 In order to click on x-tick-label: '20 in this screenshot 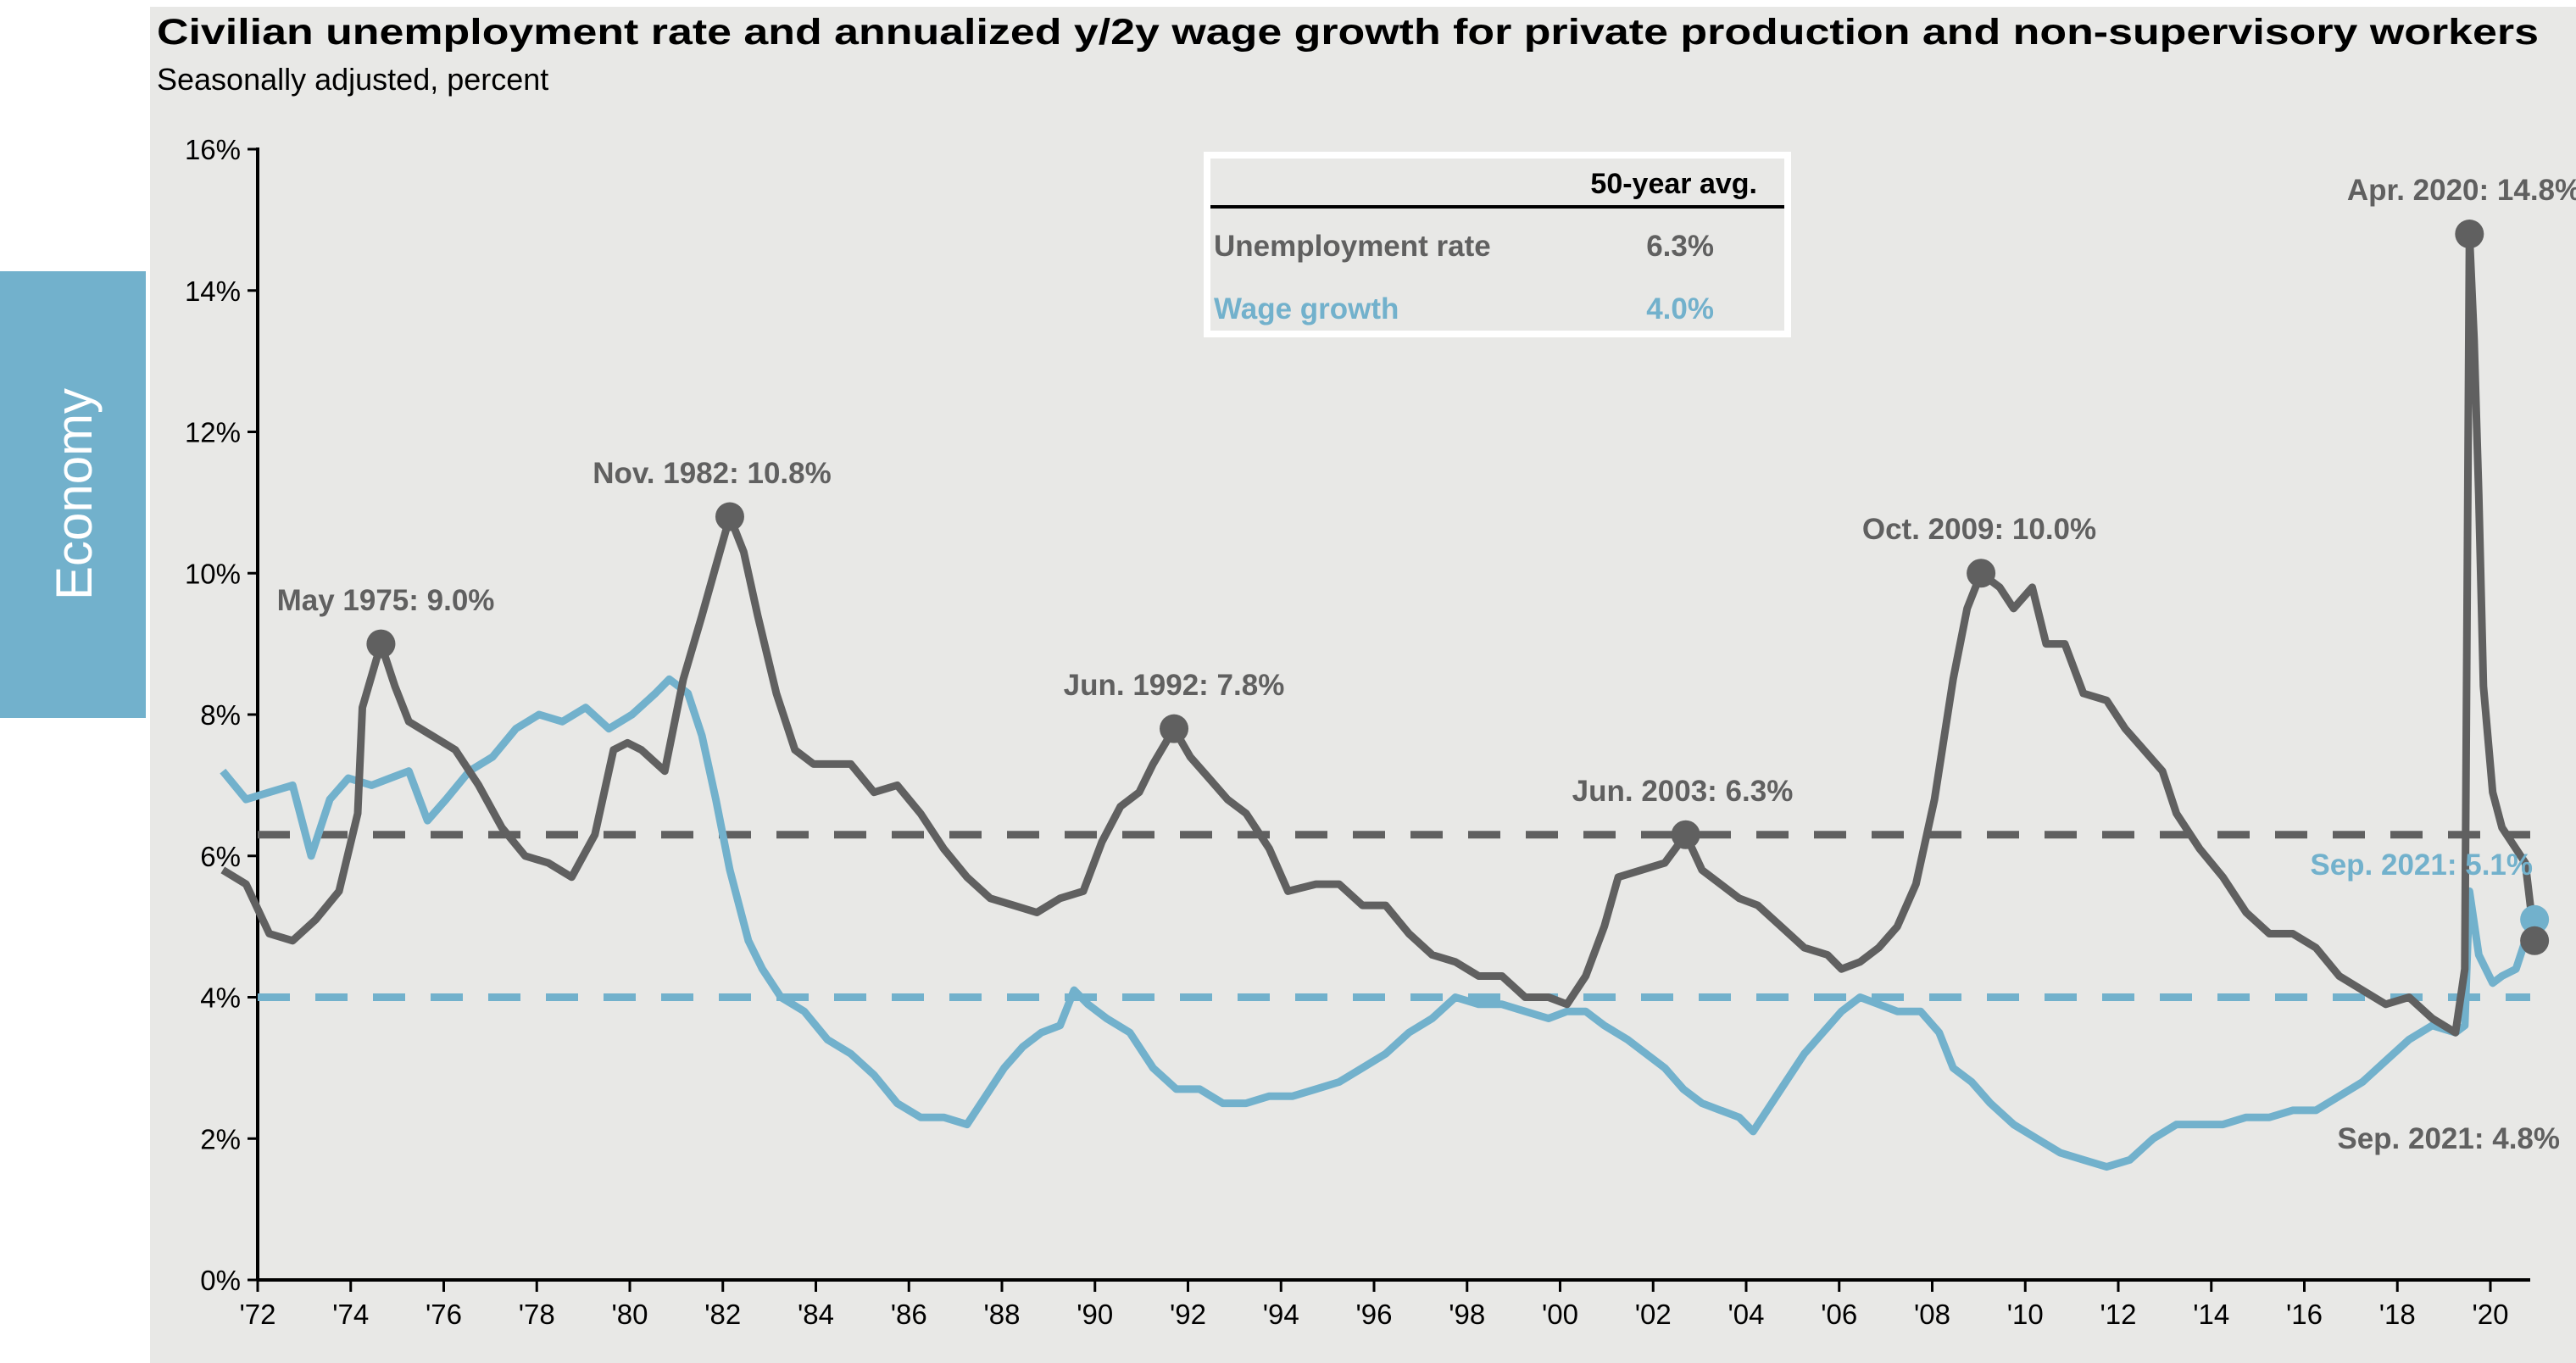, I will do `click(2490, 1314)`.